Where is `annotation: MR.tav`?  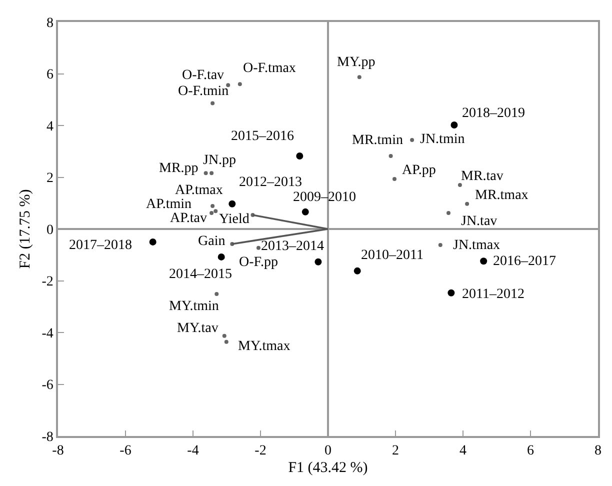
annotation: MR.tav is located at coordinates (482, 176).